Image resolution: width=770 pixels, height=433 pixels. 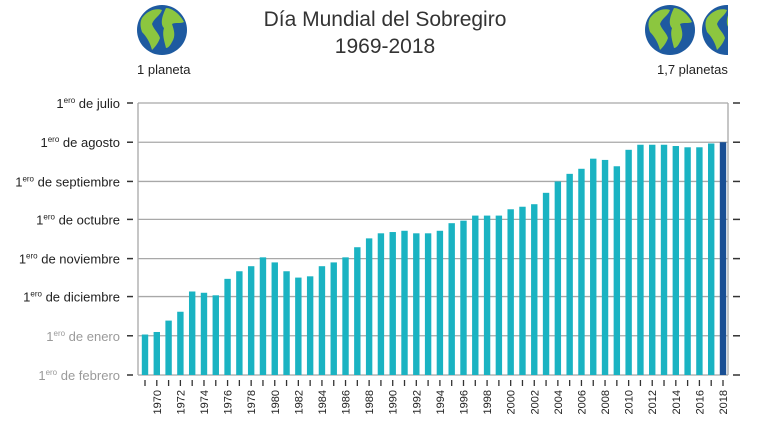 What do you see at coordinates (385, 19) in the screenshot?
I see `chart-title: Día Mundial del Sobregiro` at bounding box center [385, 19].